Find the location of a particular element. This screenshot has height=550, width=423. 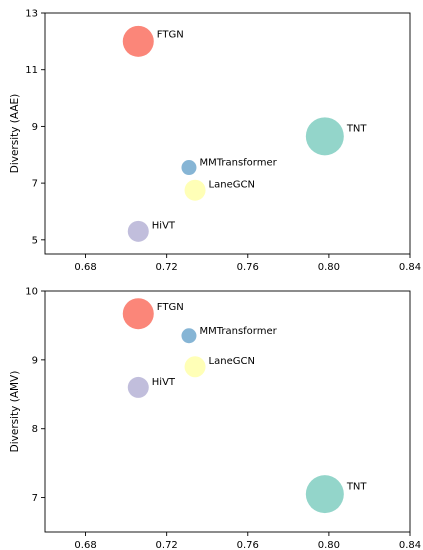

chart-1-x-tick-label: 0.68 is located at coordinates (85, 267).